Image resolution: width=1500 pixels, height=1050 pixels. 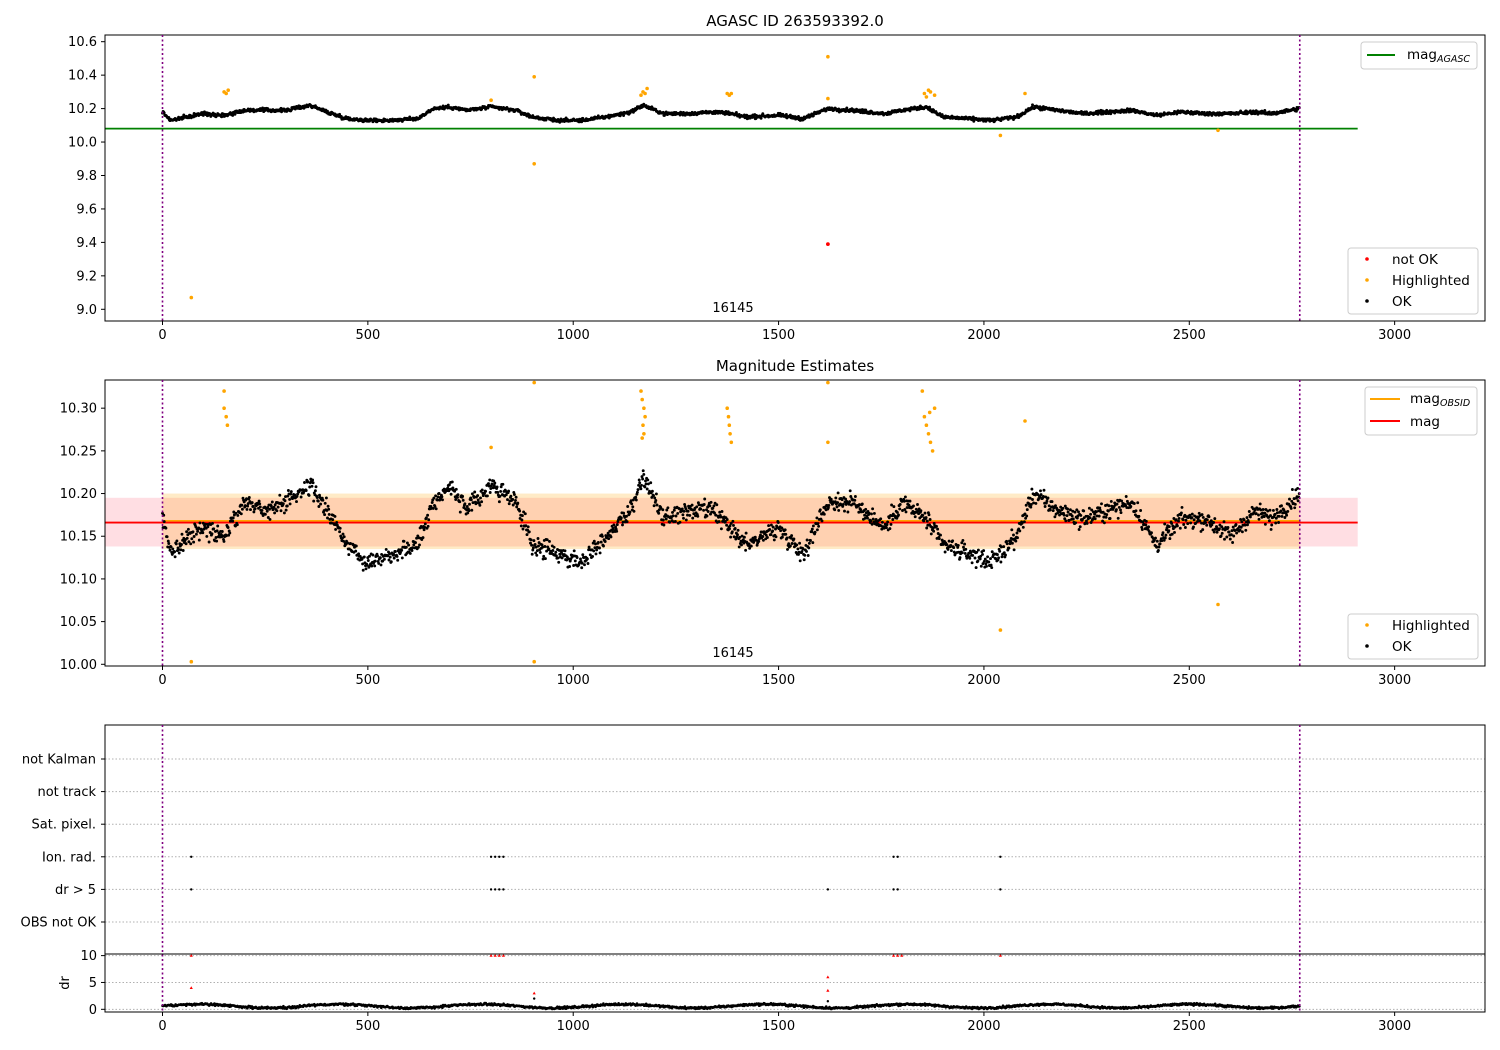 What do you see at coordinates (78, 579) in the screenshot?
I see `y-tick-label: 10.10` at bounding box center [78, 579].